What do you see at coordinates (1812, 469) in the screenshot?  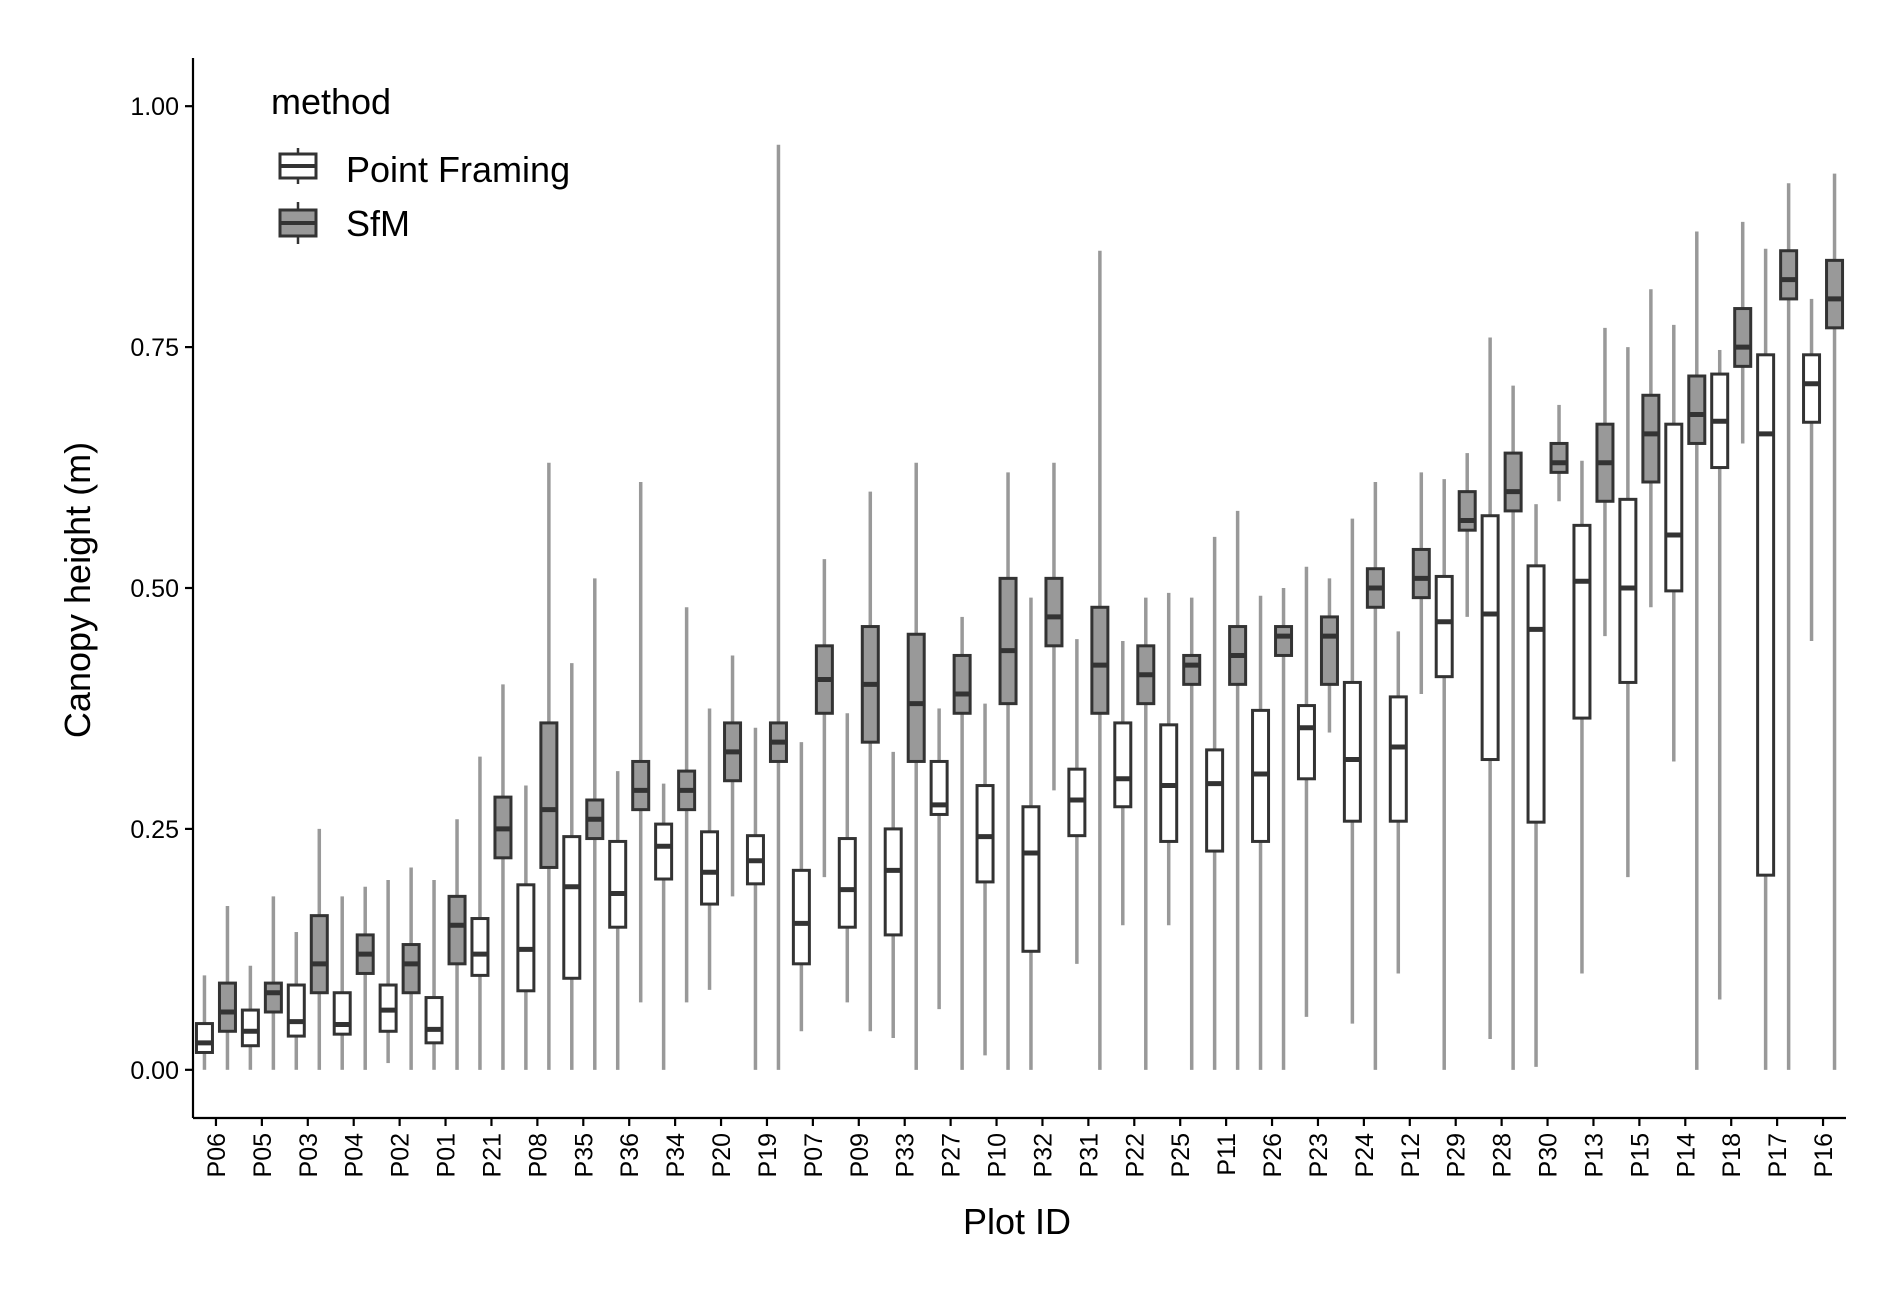 I see `box-point-framing-p16` at bounding box center [1812, 469].